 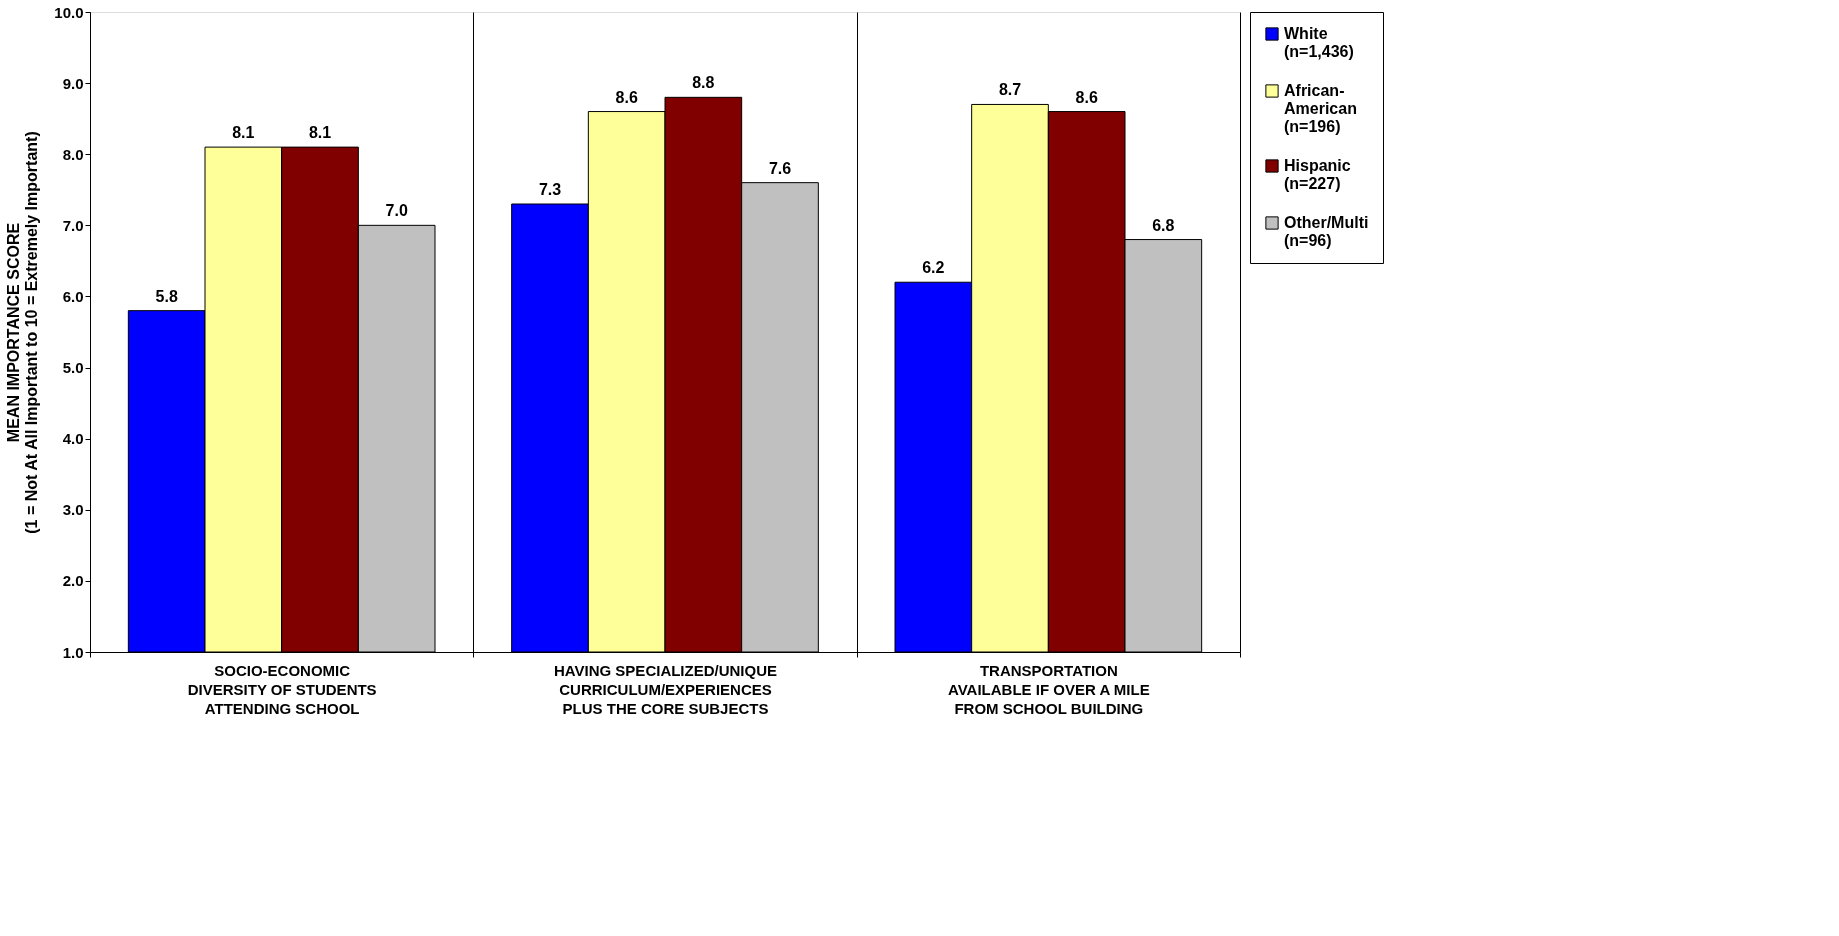 What do you see at coordinates (1320, 108) in the screenshot?
I see `legend-label: African- American (n=196)` at bounding box center [1320, 108].